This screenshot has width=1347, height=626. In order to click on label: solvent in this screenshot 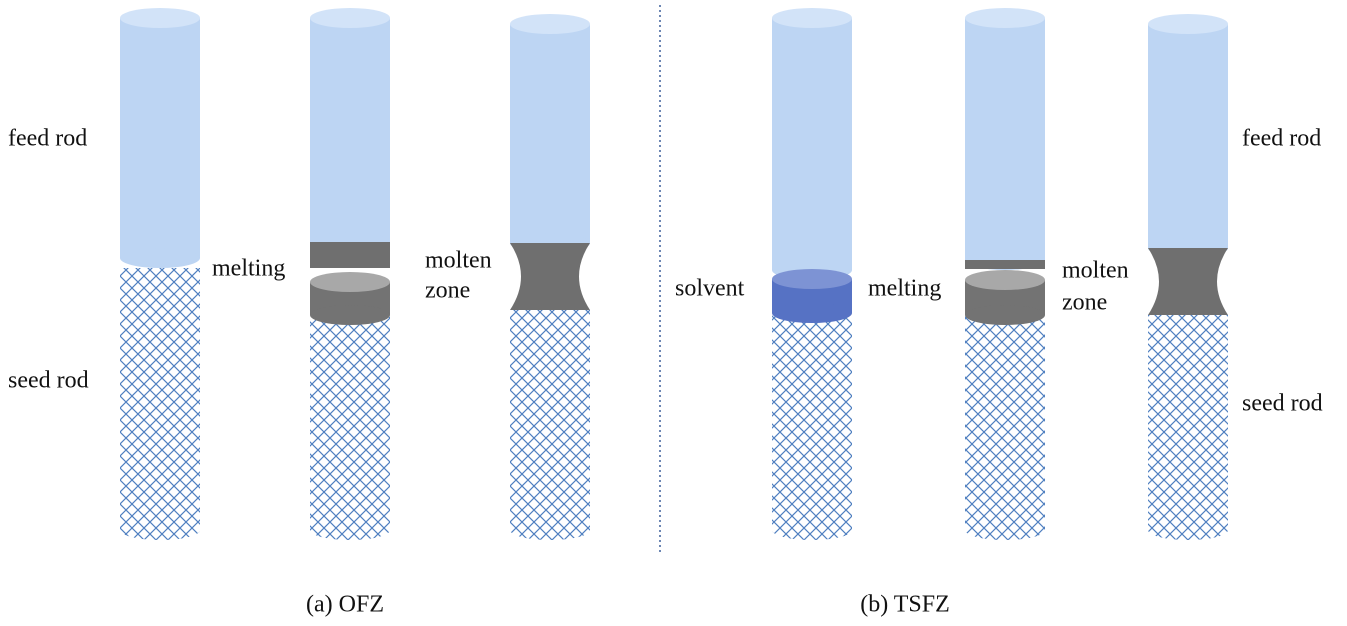, I will do `click(710, 289)`.